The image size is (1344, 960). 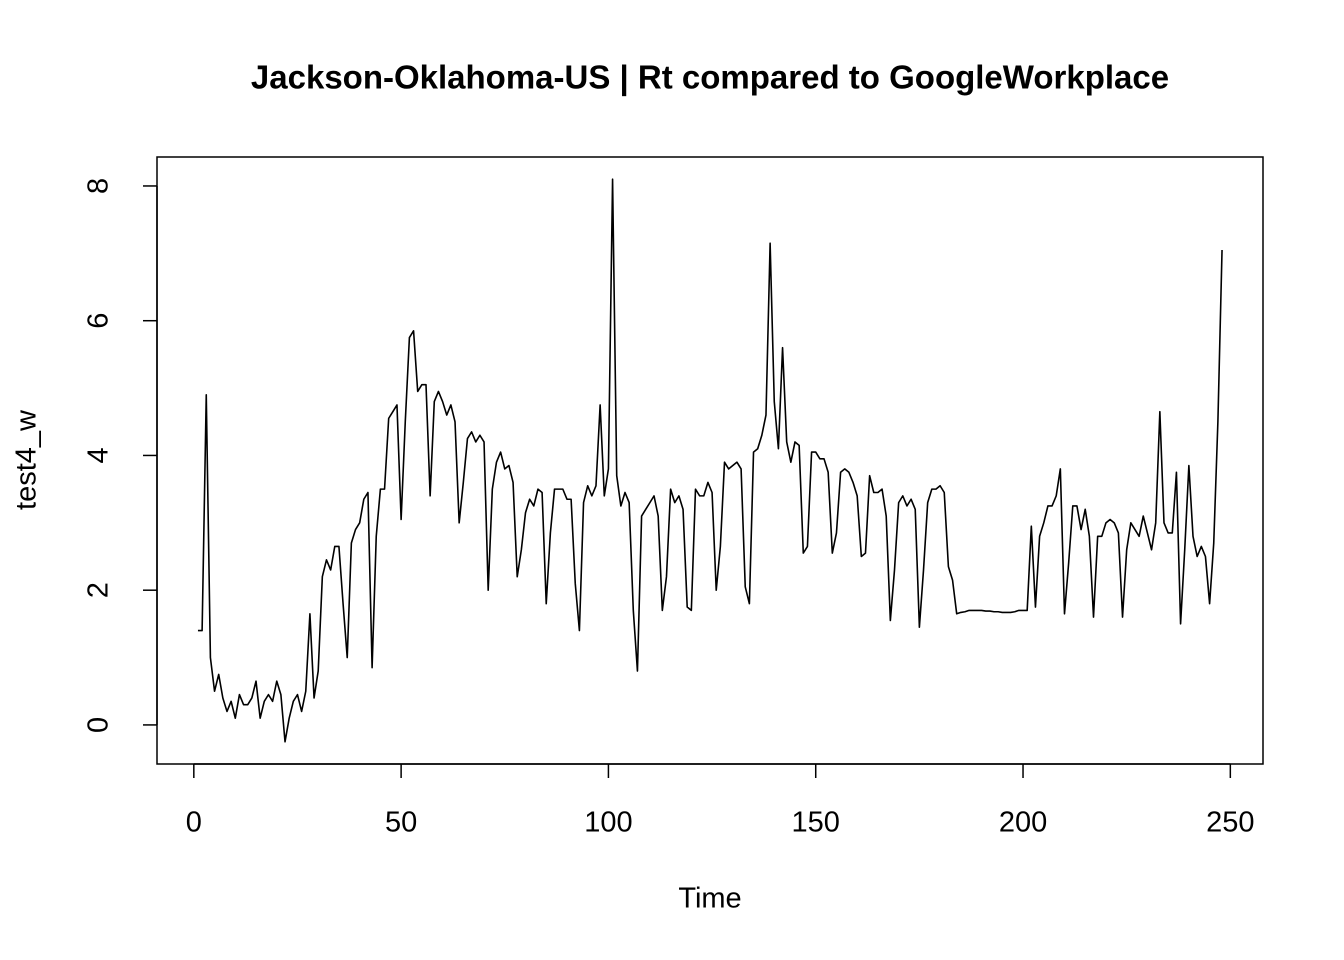 I want to click on y-axis-title: test4_w, so click(x=27, y=459).